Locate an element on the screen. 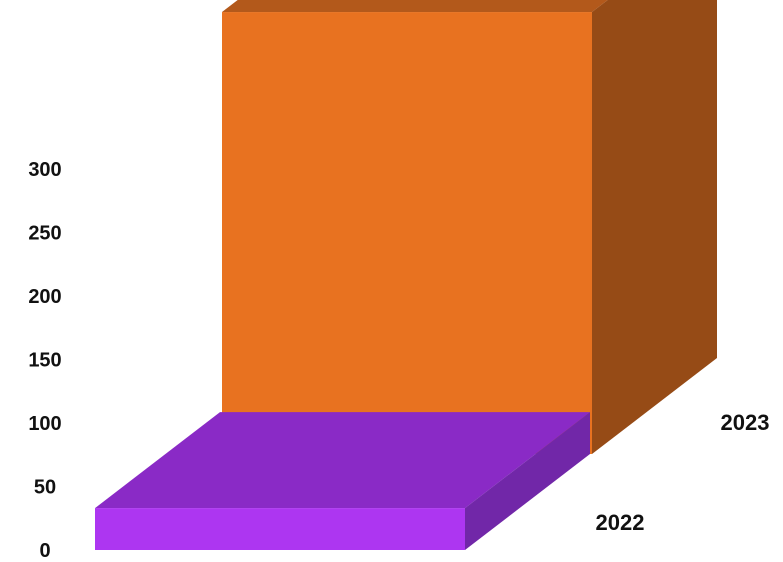 This screenshot has width=783, height=562. x-category-label: 2023 is located at coordinates (745, 422).